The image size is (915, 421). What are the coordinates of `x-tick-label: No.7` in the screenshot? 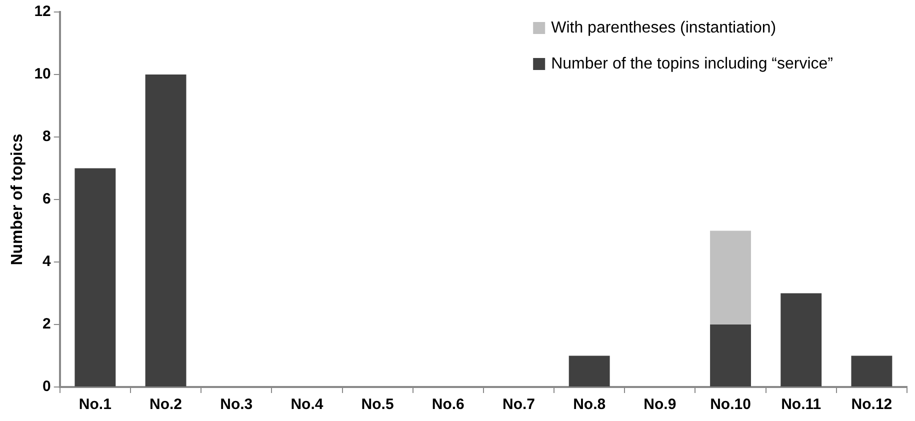 It's located at (518, 405).